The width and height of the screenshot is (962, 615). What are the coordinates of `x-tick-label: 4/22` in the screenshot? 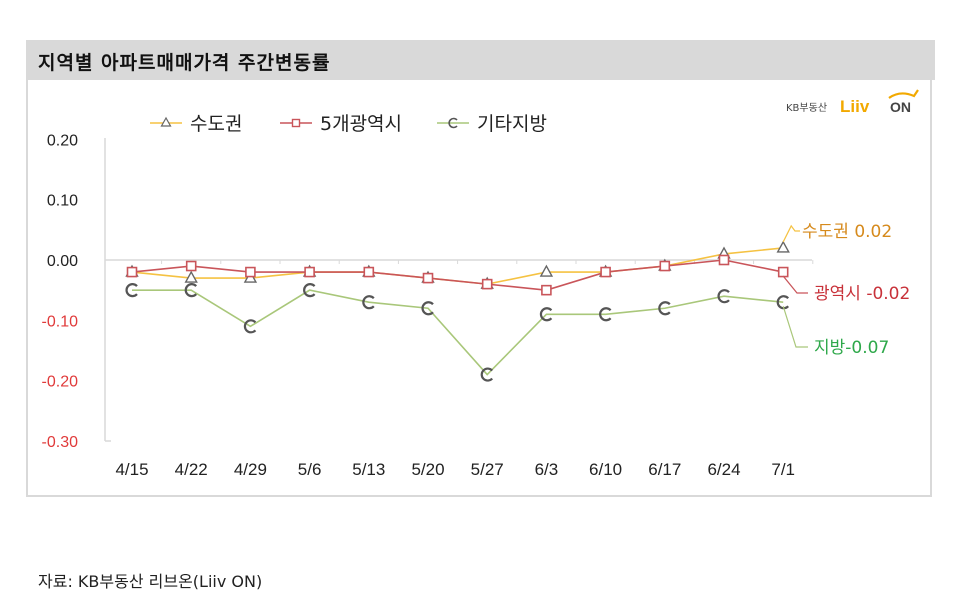 It's located at (191, 469).